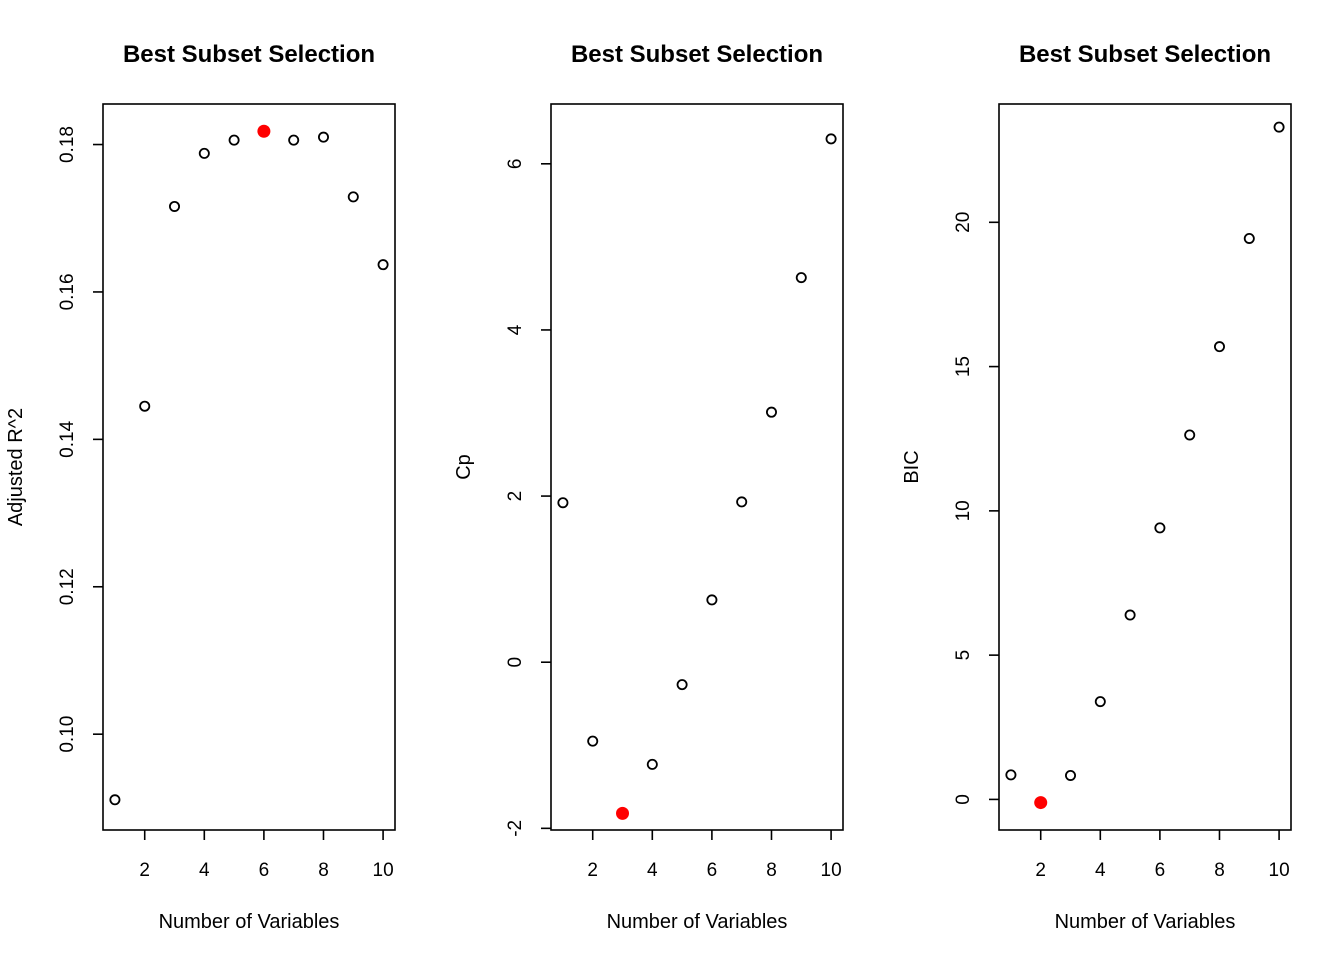  Describe the element at coordinates (515, 496) in the screenshot. I see `y-tick-label: 2` at that location.